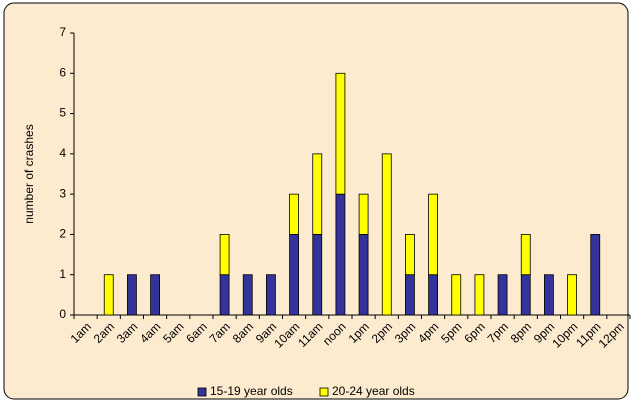  What do you see at coordinates (62, 274) in the screenshot?
I see `y-tick-label: 1` at bounding box center [62, 274].